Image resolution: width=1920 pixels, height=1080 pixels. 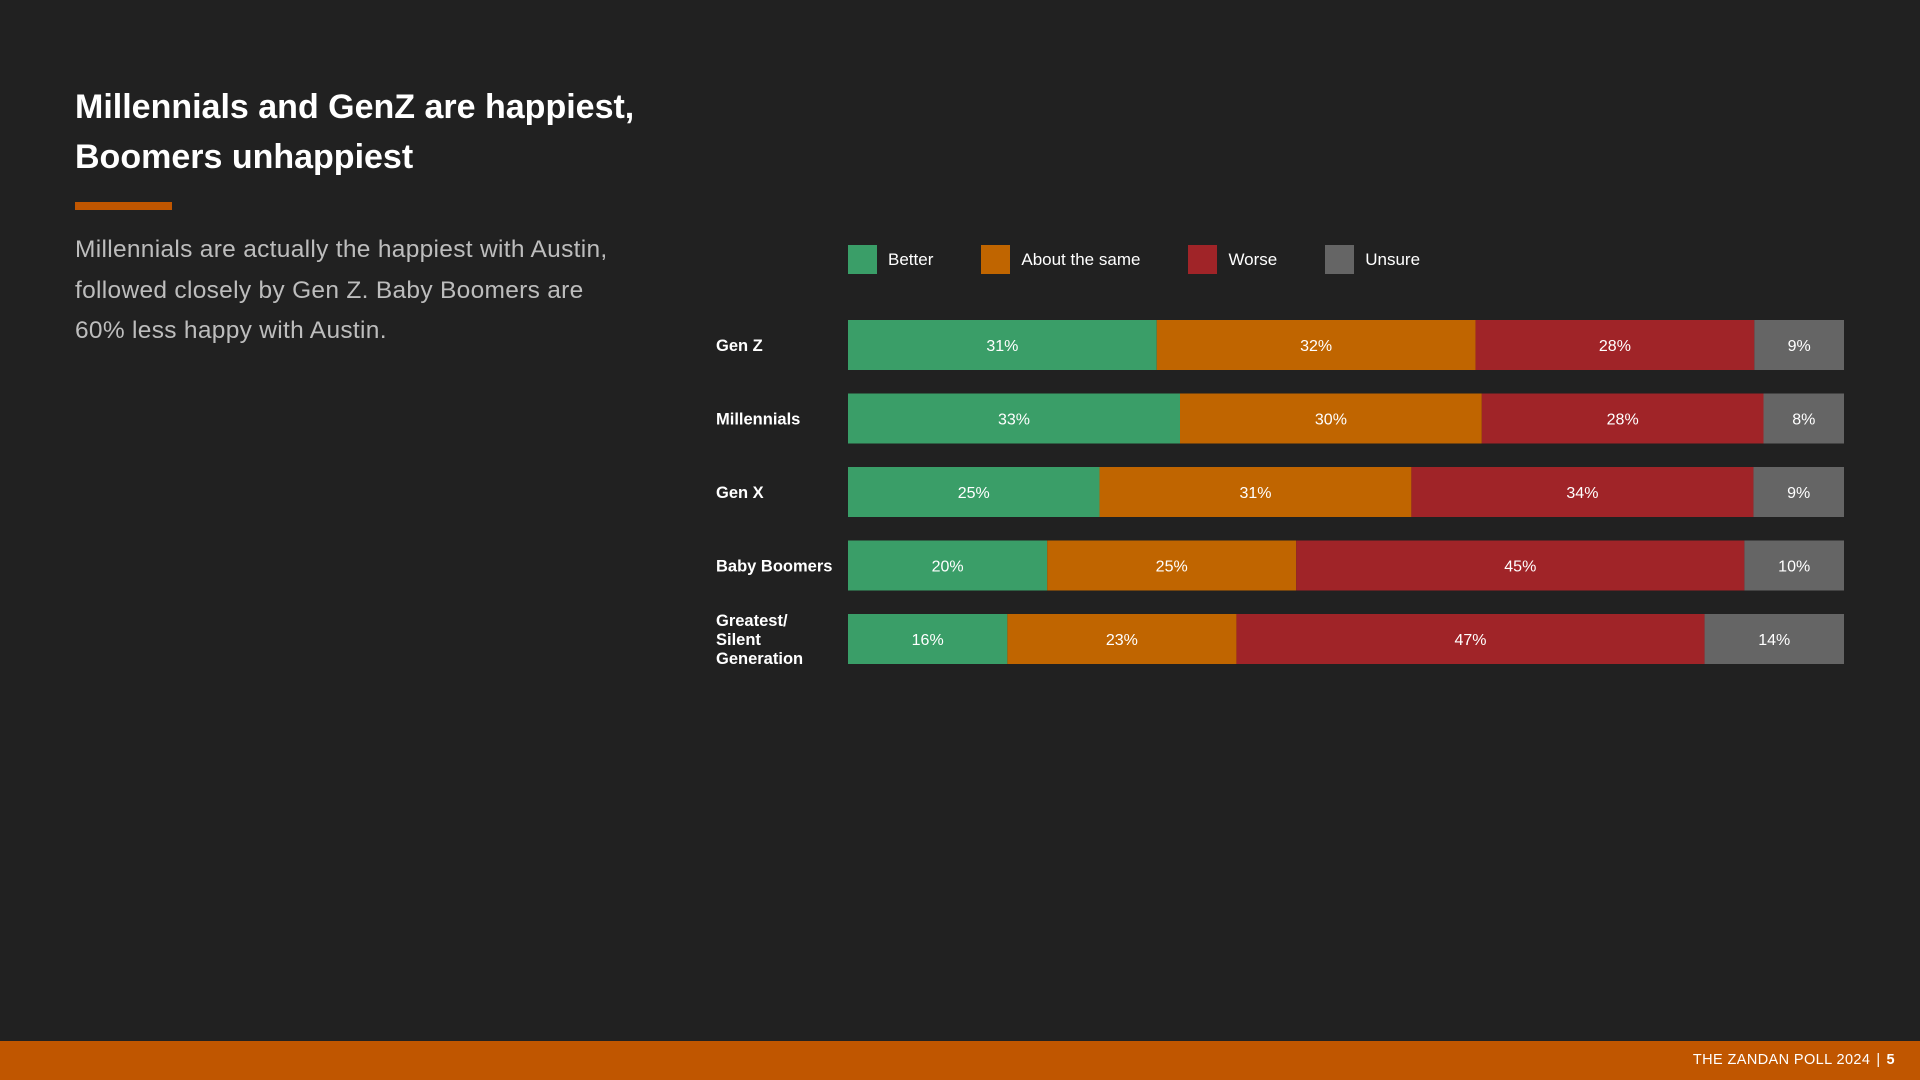 What do you see at coordinates (123, 206) in the screenshot?
I see `title-accent-rule` at bounding box center [123, 206].